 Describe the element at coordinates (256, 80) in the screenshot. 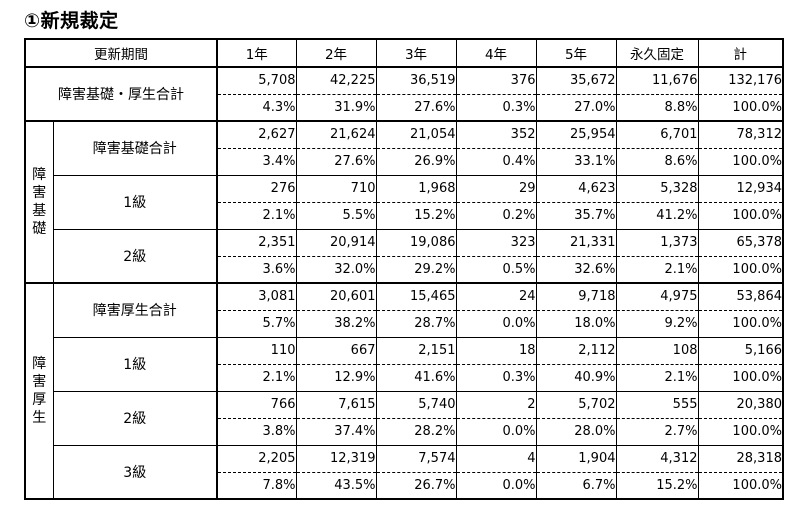

I see `count-cell: 5,708` at that location.